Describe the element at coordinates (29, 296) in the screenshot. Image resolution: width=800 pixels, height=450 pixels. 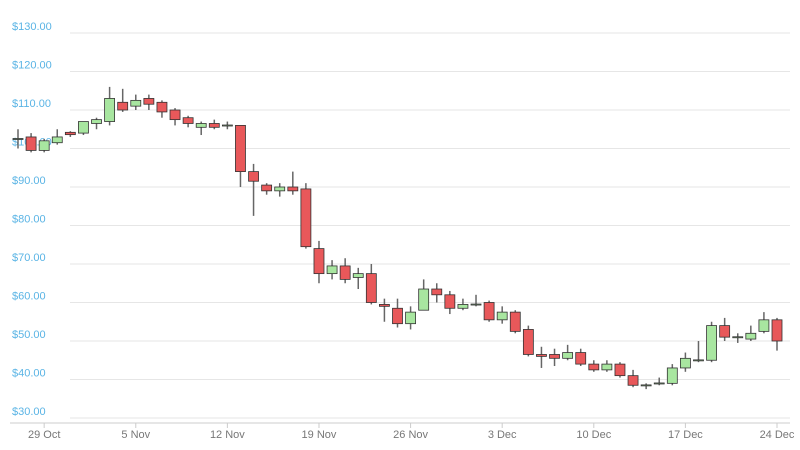
I see `y-tick-label: $60.00` at that location.